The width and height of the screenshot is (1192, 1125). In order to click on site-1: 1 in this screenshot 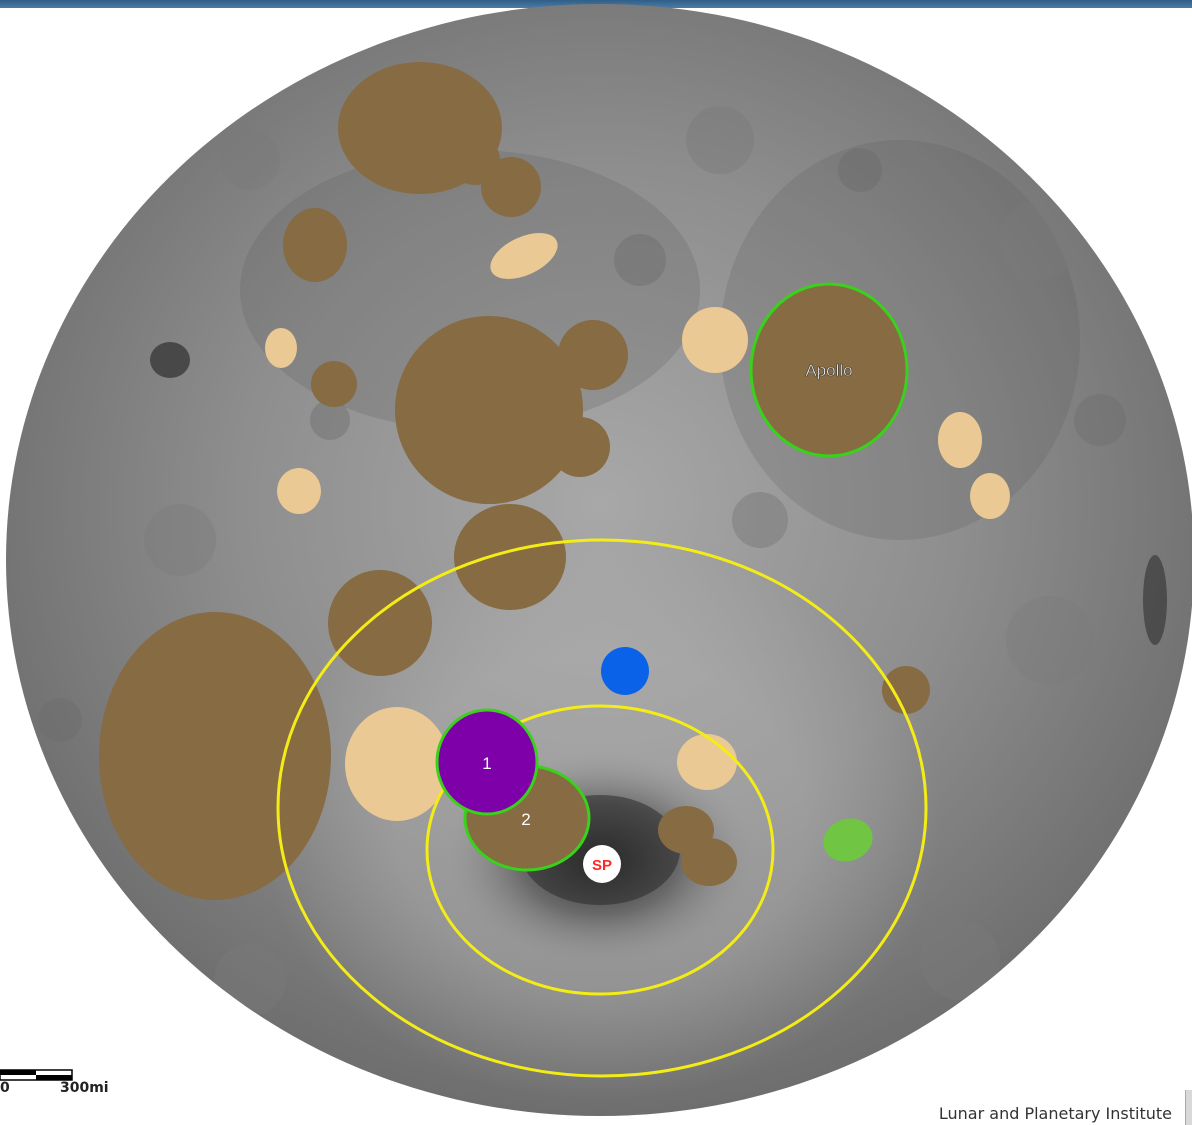, I will do `click(487, 762)`.